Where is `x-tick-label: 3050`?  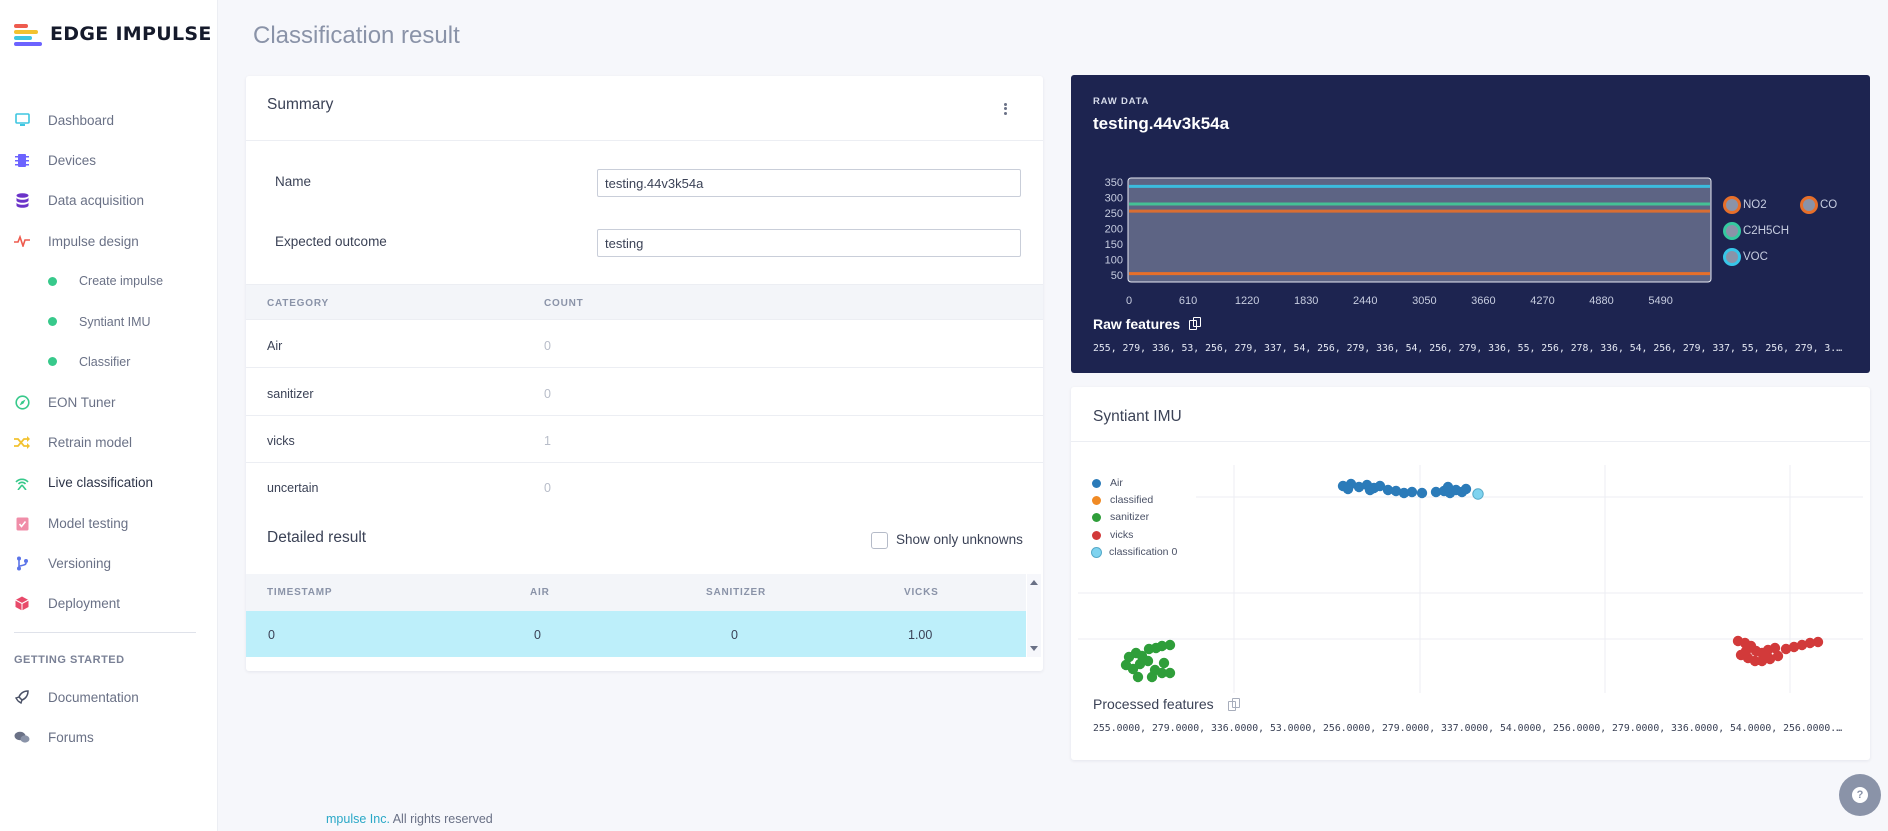
x-tick-label: 3050 is located at coordinates (1424, 301).